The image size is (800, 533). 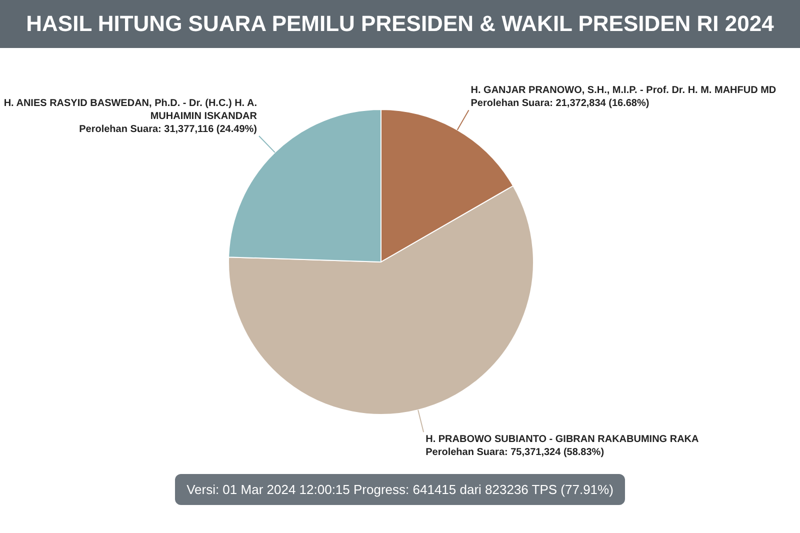 I want to click on data-label: Perolehan Suara: 21,372,834 (16.68%), so click(x=560, y=103).